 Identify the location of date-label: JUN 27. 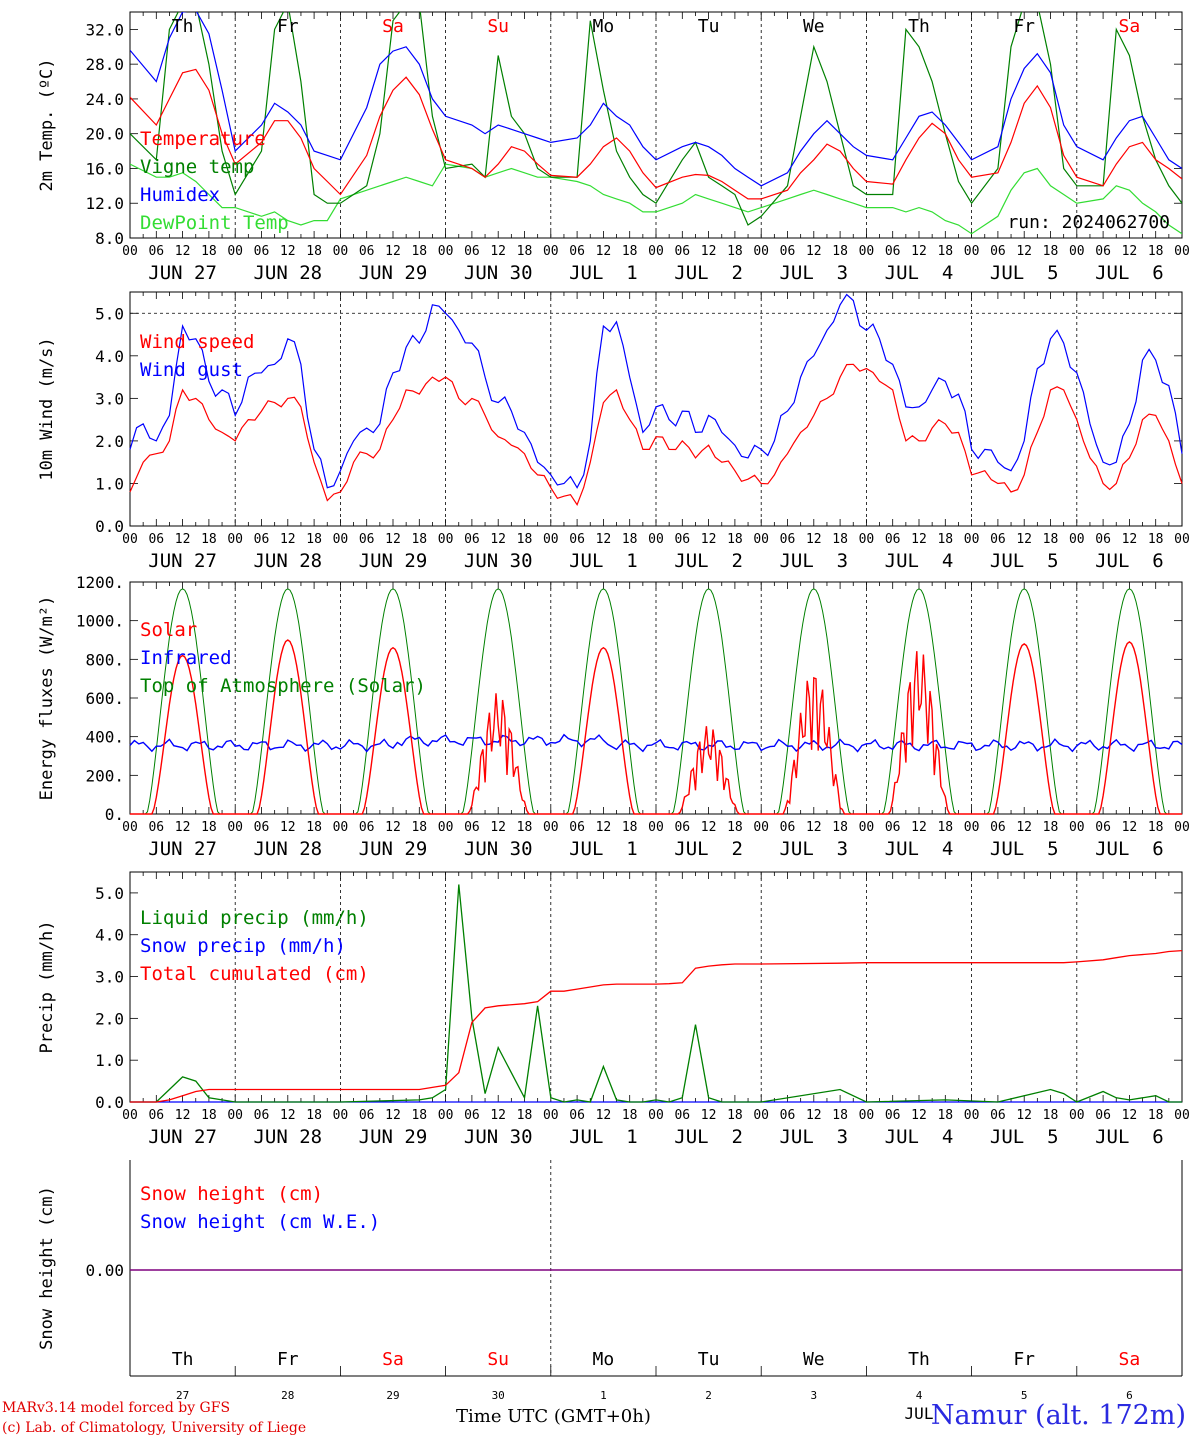
(182, 849).